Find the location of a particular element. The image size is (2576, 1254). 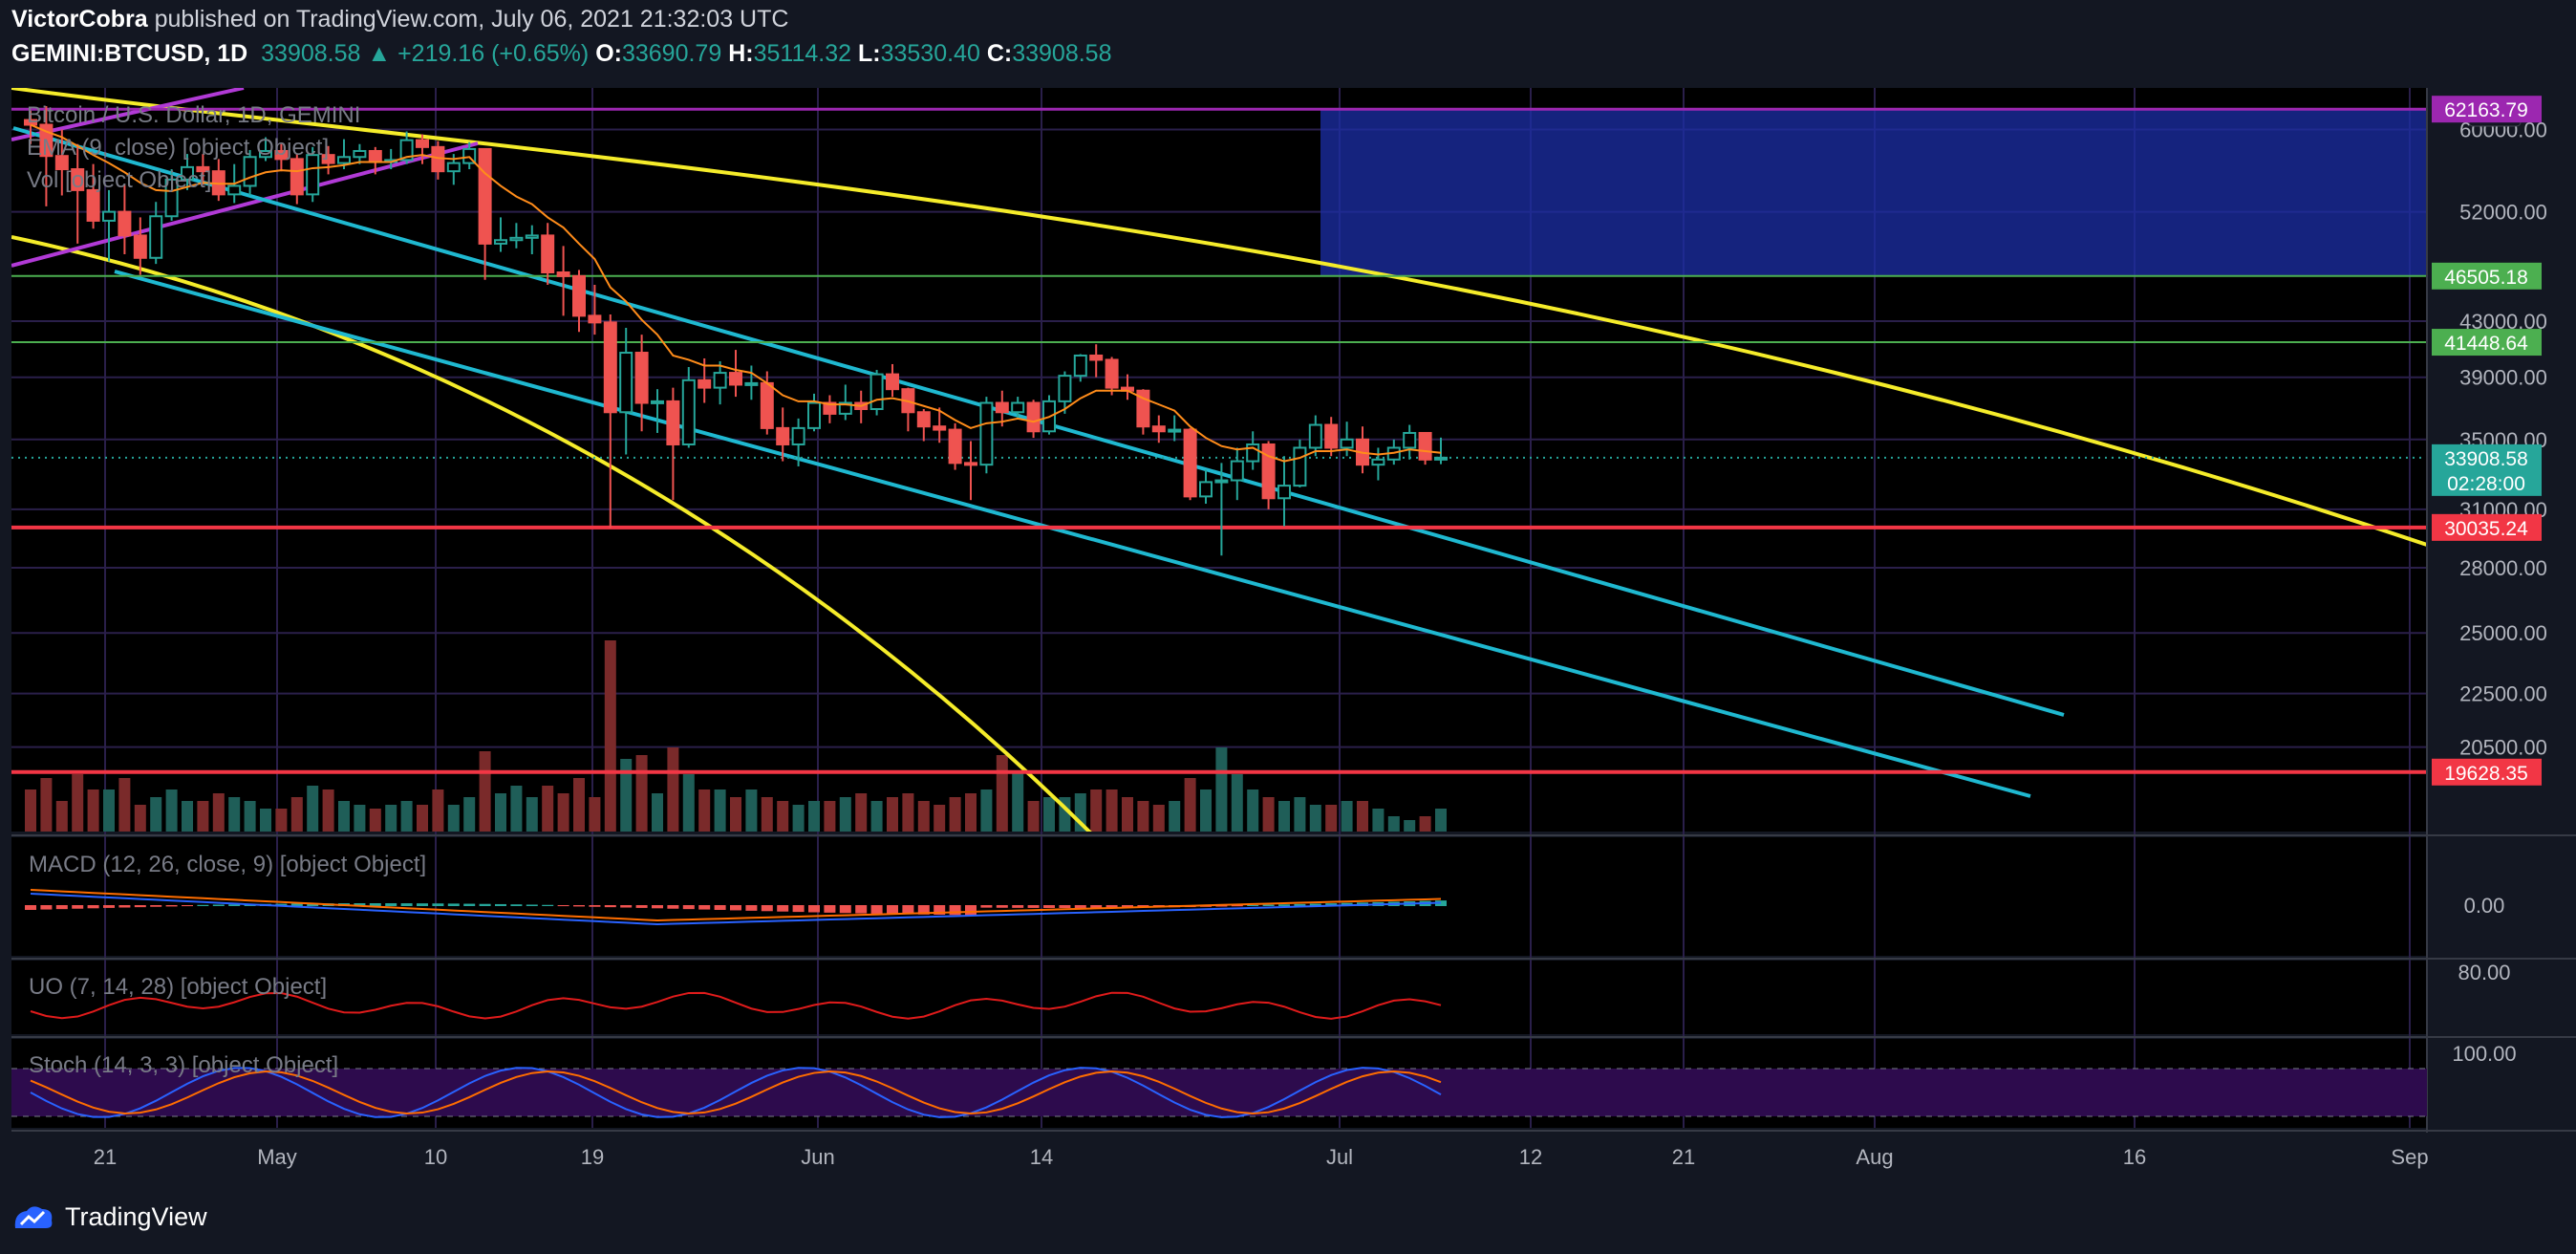

price-label: 62163.79 is located at coordinates (2486, 110).